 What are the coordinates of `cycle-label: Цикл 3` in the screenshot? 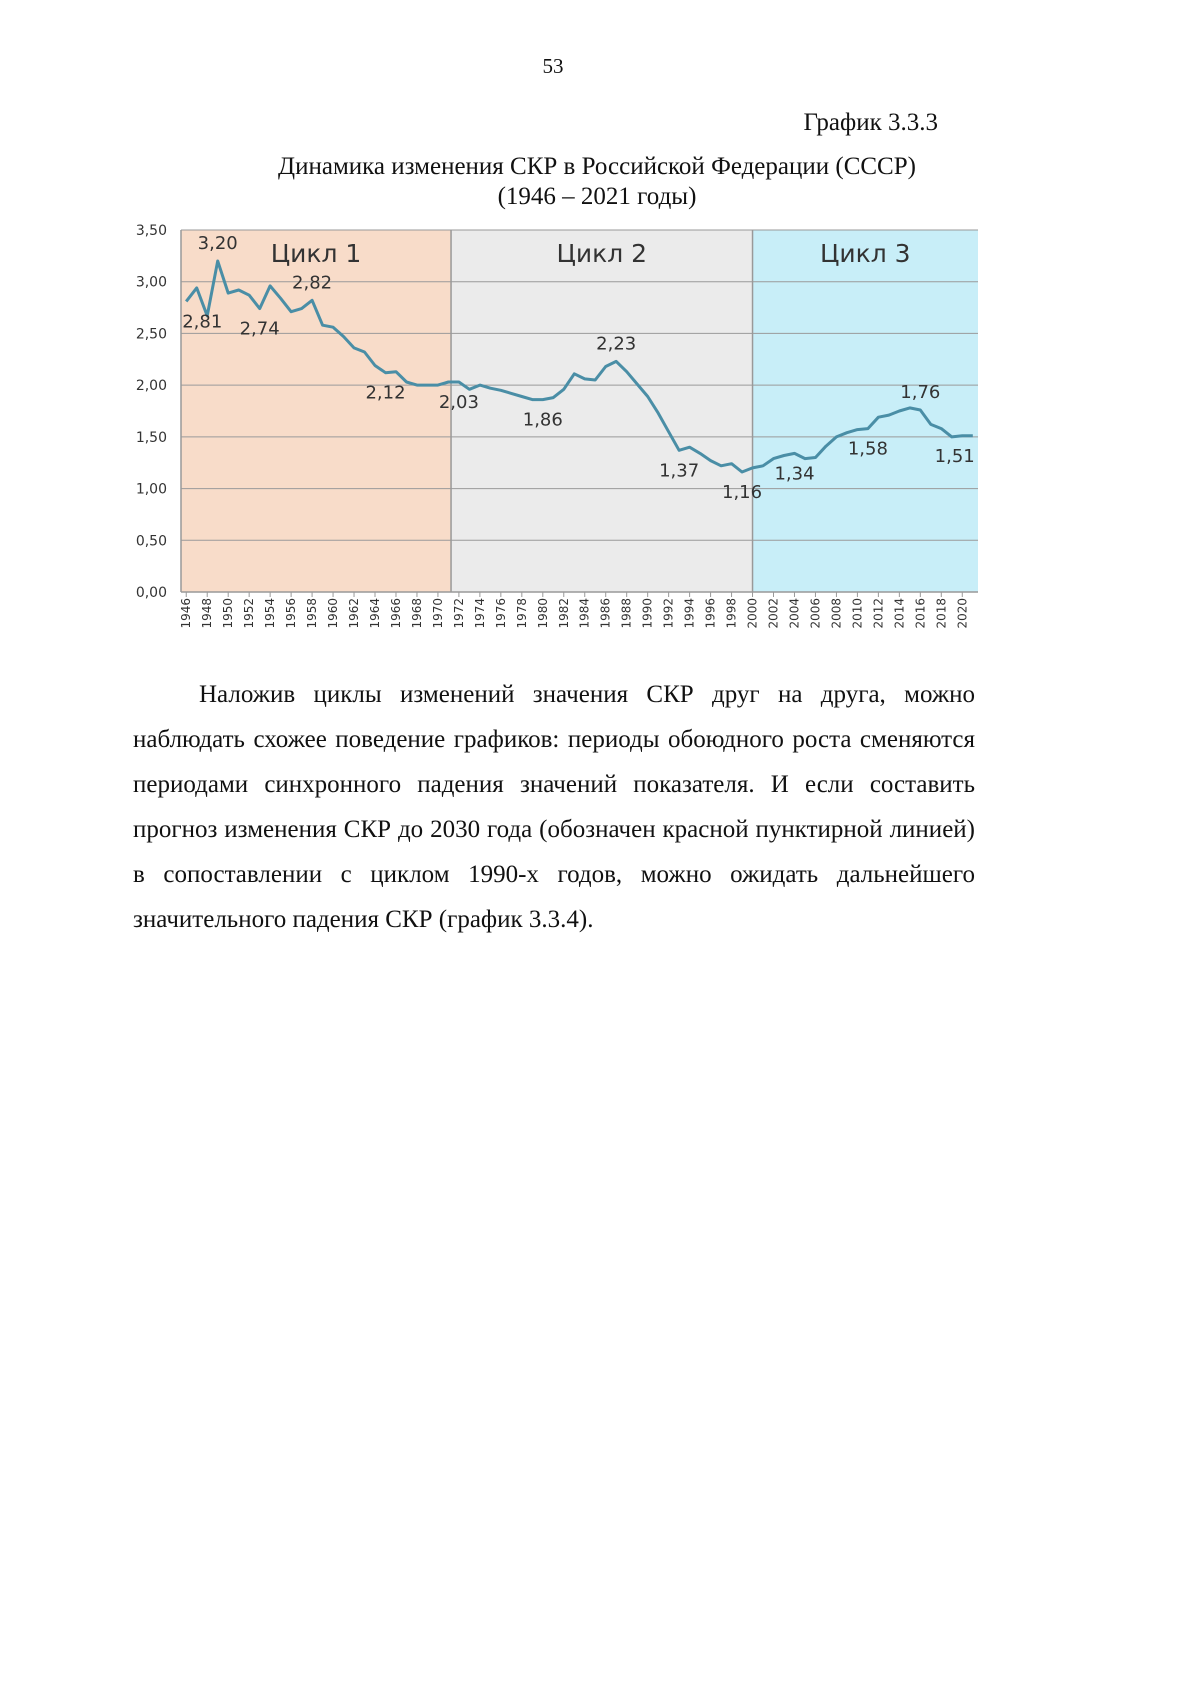 It's located at (865, 253).